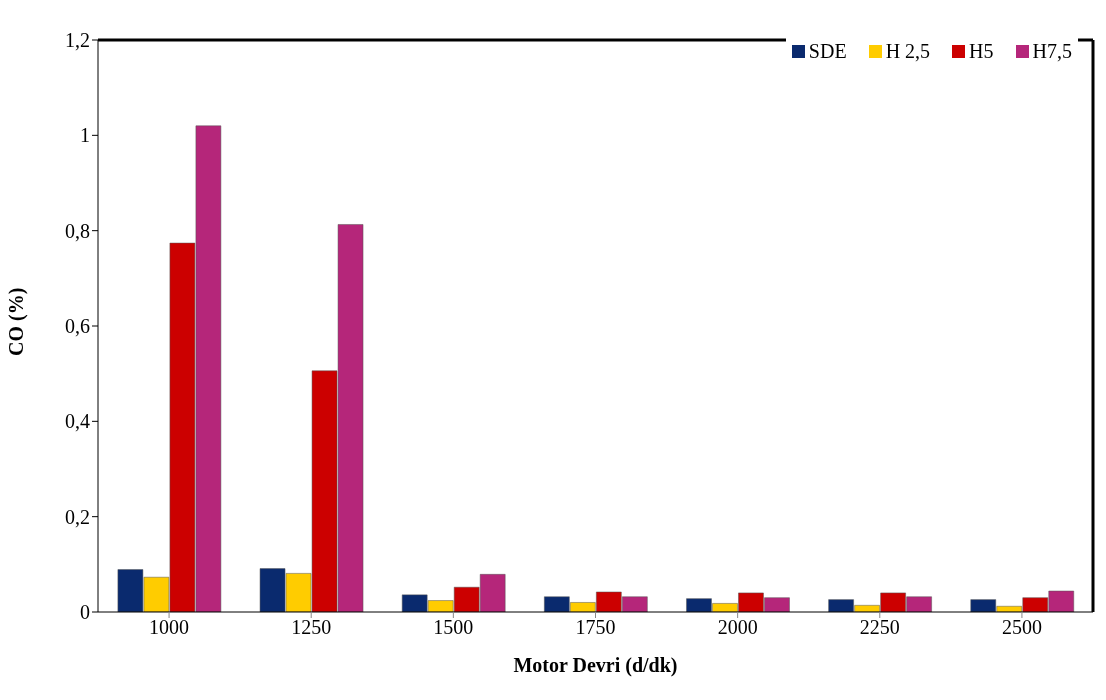 The width and height of the screenshot is (1106, 700). I want to click on x-tick-label: 2000, so click(737, 627).